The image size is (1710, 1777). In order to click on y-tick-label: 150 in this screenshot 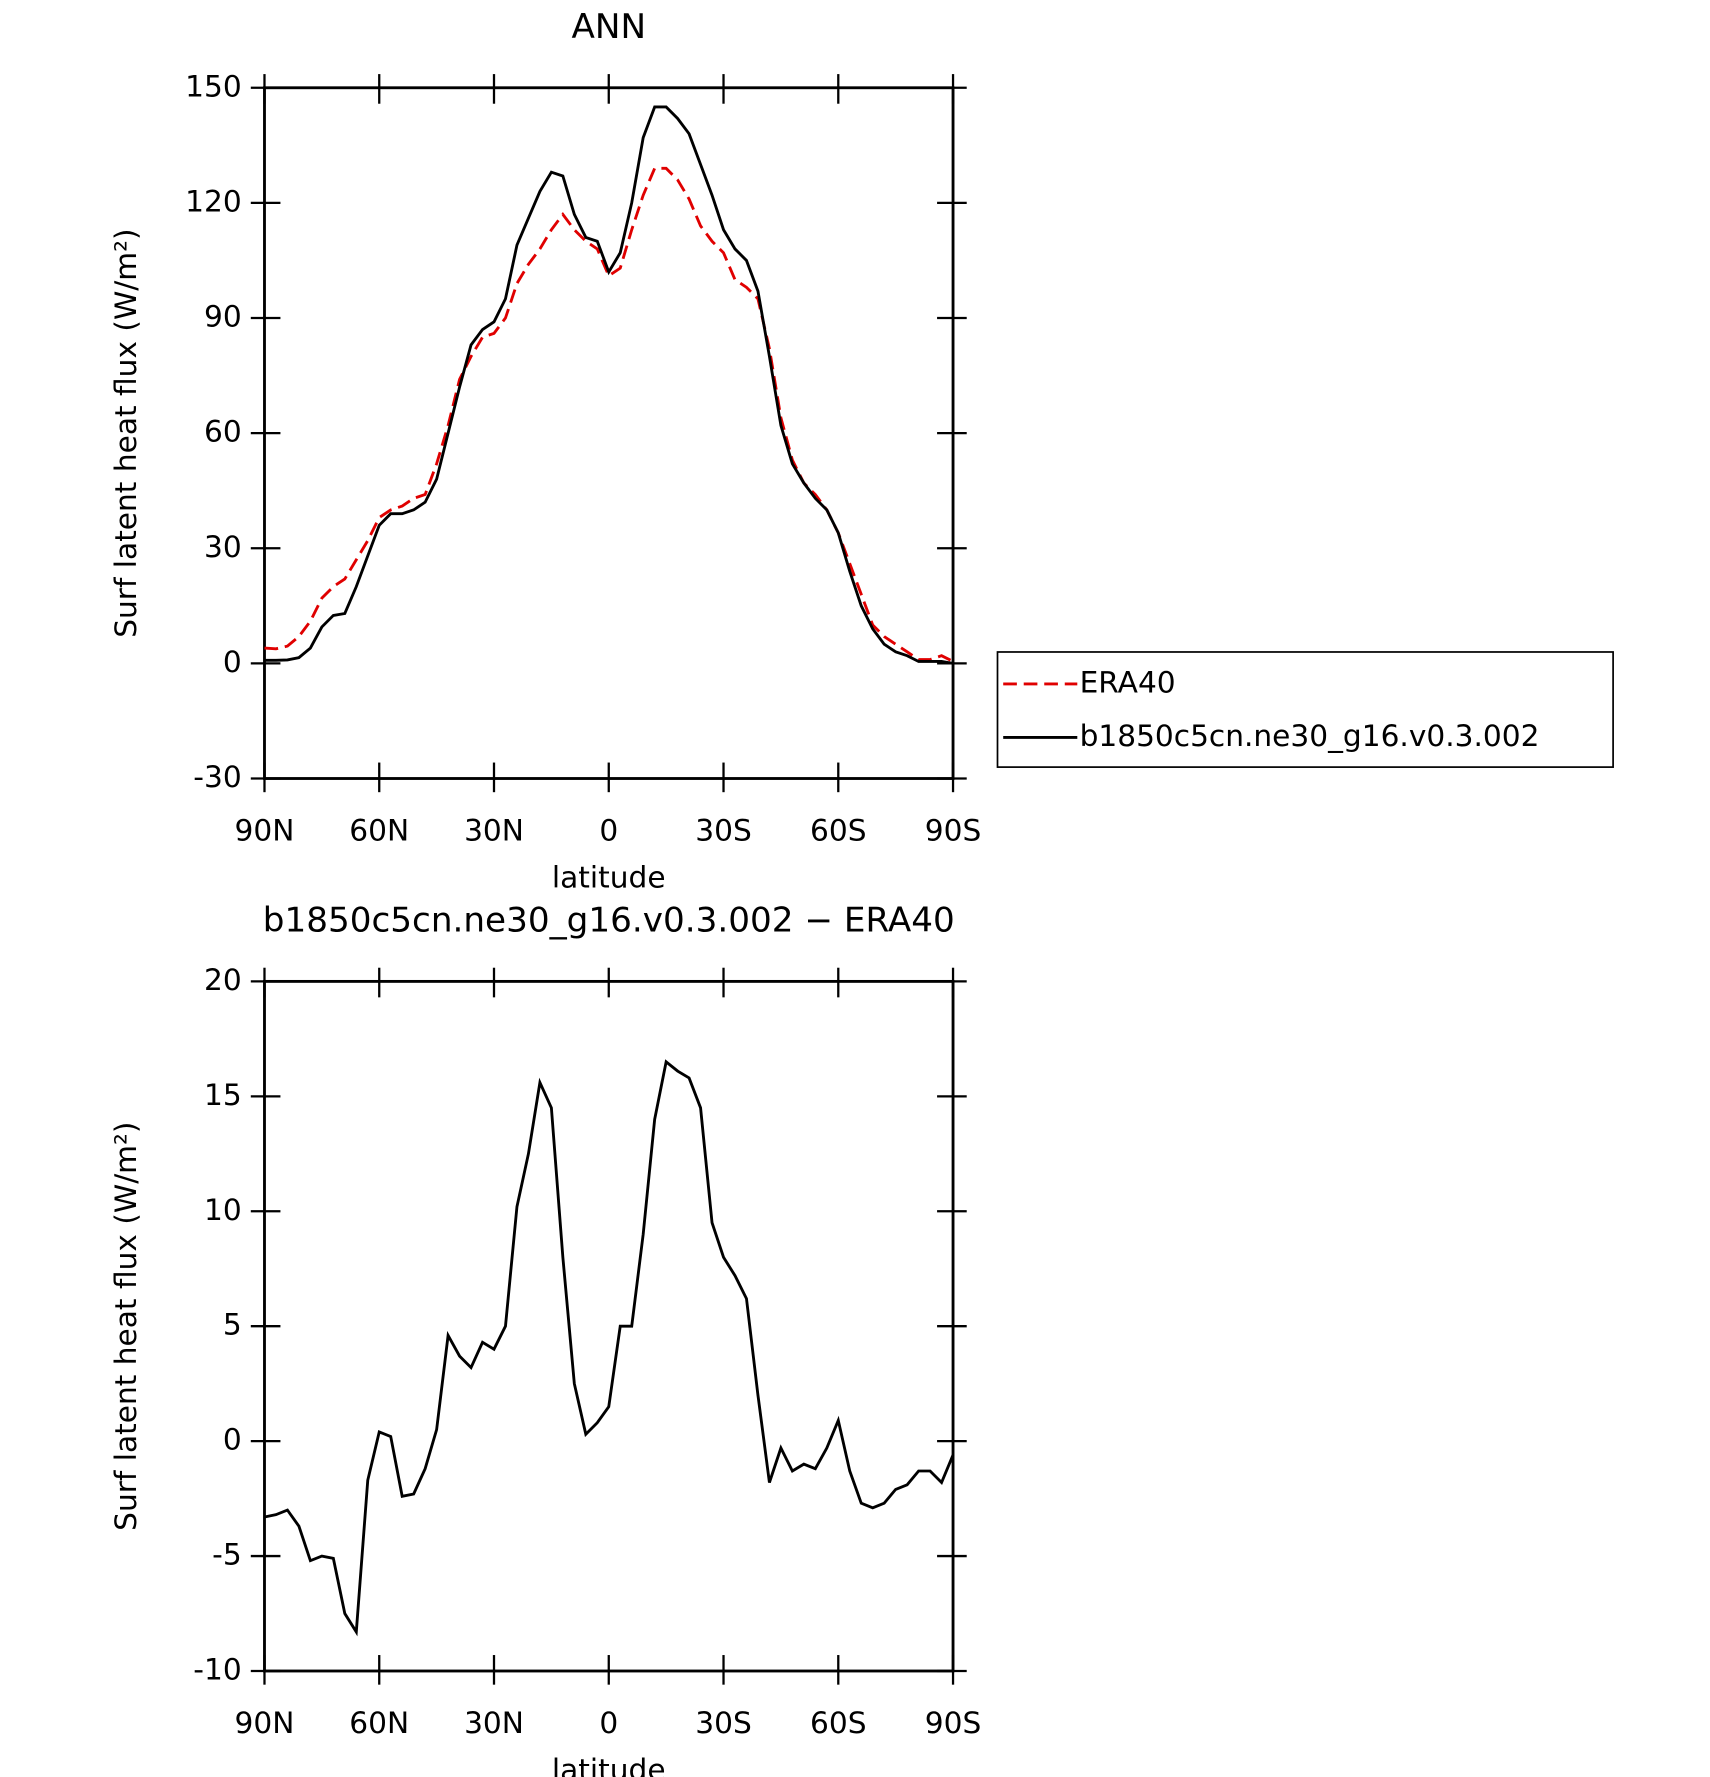, I will do `click(213, 85)`.